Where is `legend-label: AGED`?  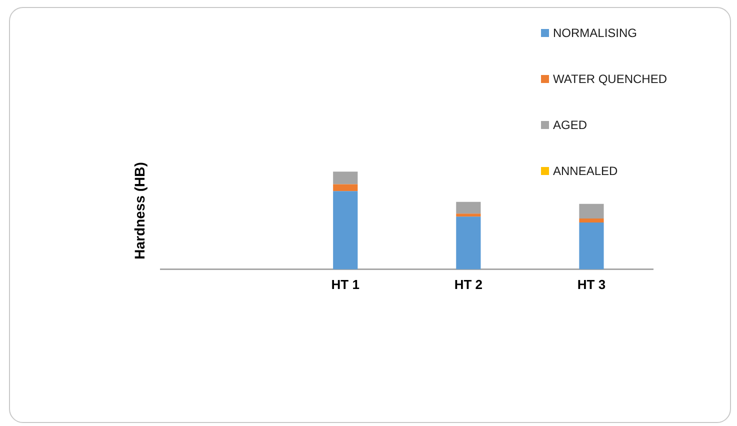
legend-label: AGED is located at coordinates (570, 125).